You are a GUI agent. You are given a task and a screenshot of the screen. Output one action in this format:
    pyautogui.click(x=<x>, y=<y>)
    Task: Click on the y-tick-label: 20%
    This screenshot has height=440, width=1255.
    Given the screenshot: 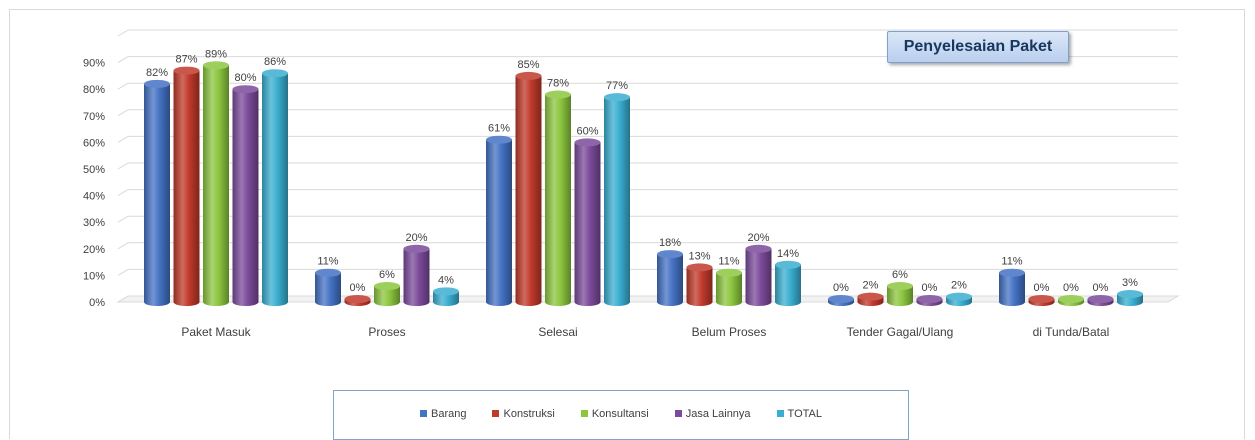 What is the action you would take?
    pyautogui.click(x=94, y=250)
    